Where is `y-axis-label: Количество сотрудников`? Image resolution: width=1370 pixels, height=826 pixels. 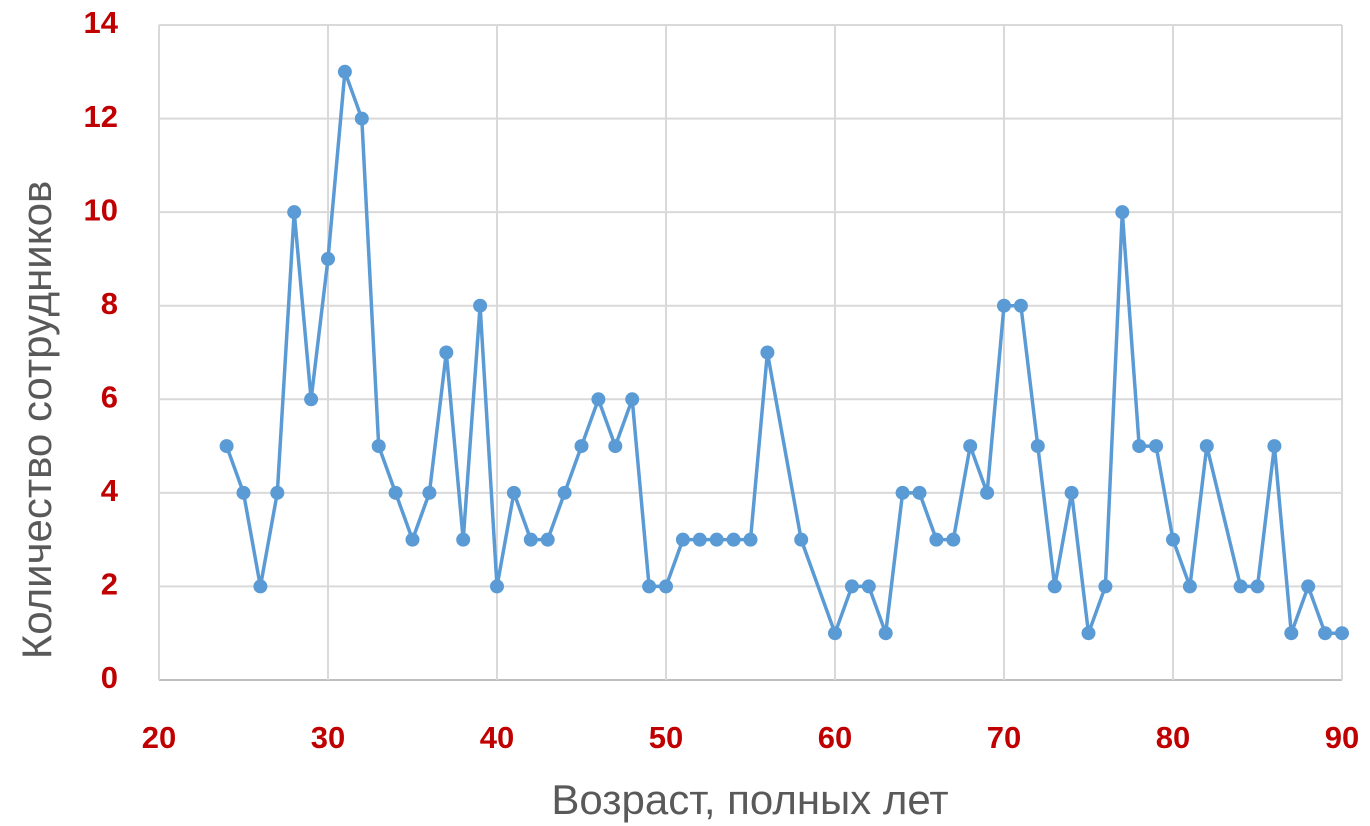
y-axis-label: Количество сотрудников is located at coordinates (36, 420).